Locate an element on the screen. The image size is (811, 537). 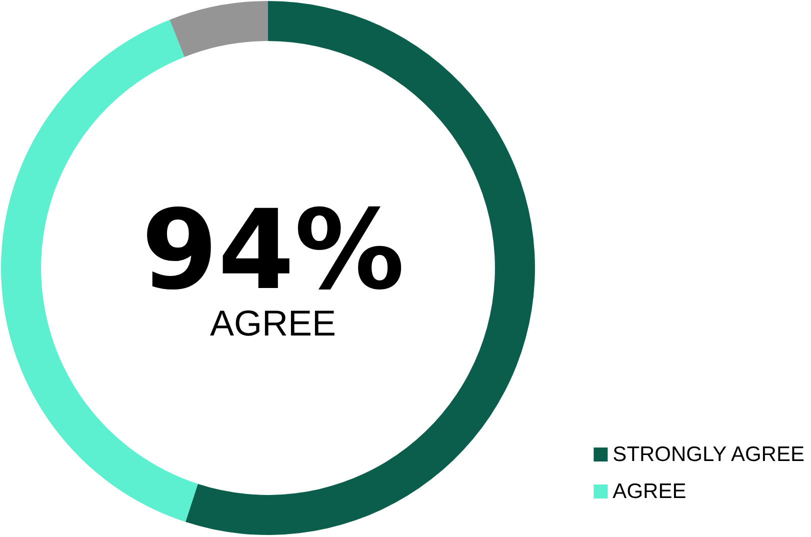
legend-label: STRONGLY AGREE is located at coordinates (708, 454).